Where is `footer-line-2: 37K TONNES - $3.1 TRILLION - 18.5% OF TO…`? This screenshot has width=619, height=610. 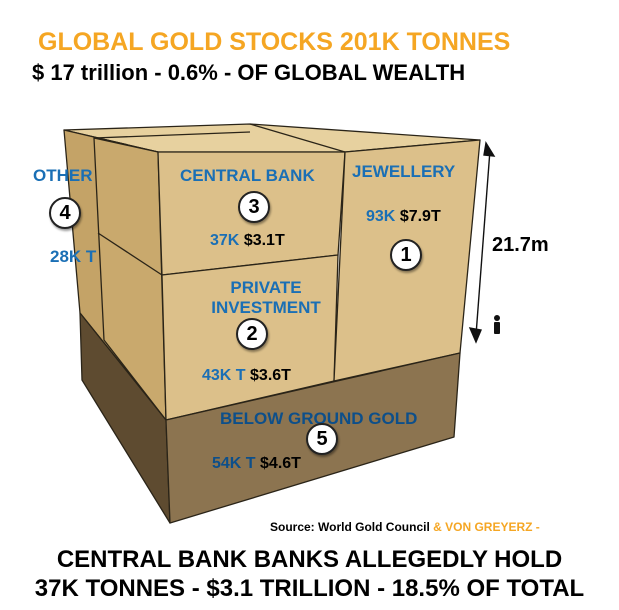
footer-line-2: 37K TONNES - $3.1 TRILLION - 18.5% OF TO… is located at coordinates (309, 588).